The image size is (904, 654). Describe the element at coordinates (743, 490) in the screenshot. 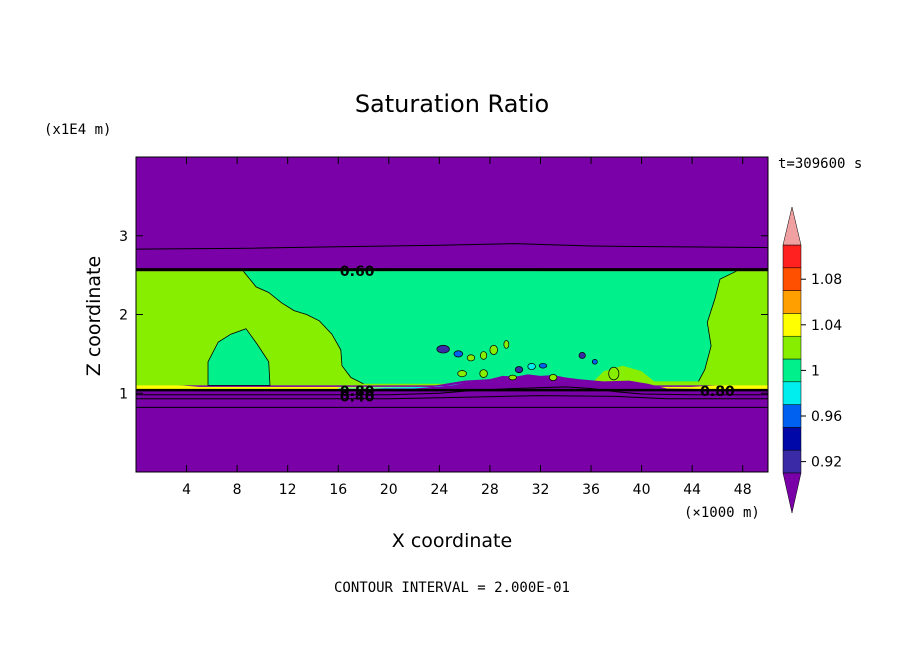

I see `x-tick-label: 48` at that location.